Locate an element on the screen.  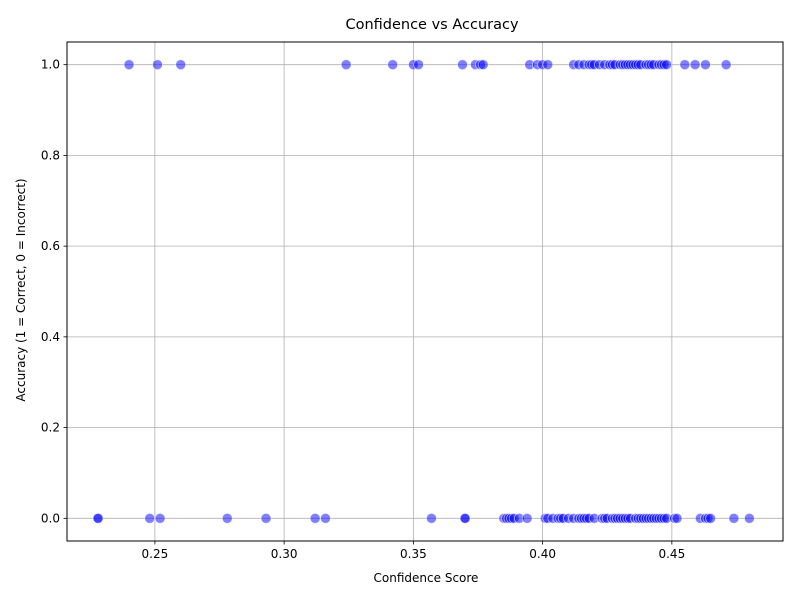
x-axis-label: Confidence Score is located at coordinates (426, 578).